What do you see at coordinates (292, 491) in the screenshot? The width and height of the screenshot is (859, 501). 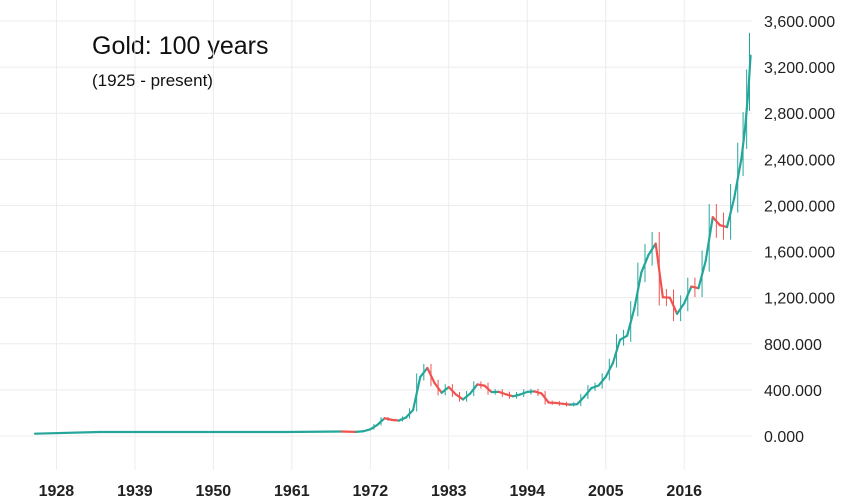 I see `x-tick-label: 1961` at bounding box center [292, 491].